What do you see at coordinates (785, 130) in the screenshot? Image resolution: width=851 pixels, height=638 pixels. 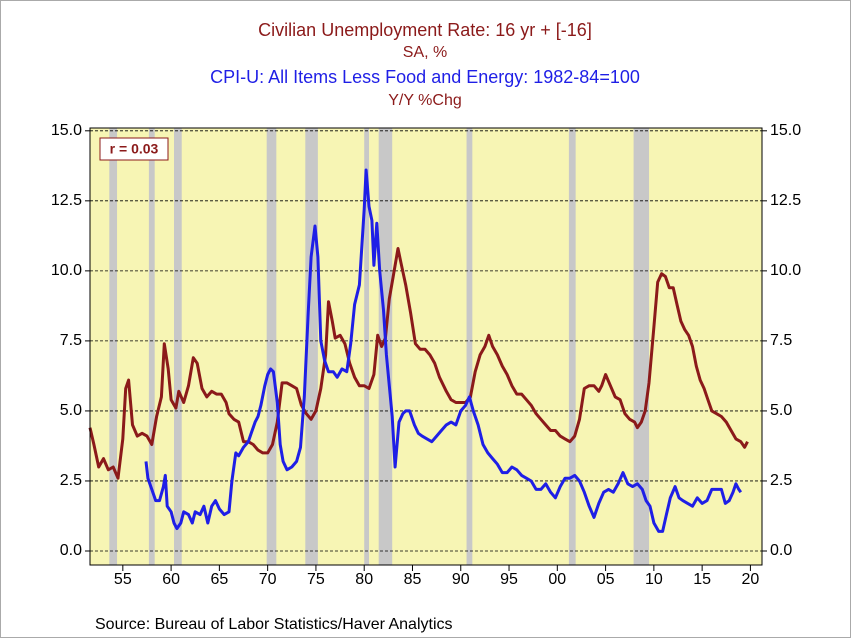 I see `y2-tick-label: 15.0` at bounding box center [785, 130].